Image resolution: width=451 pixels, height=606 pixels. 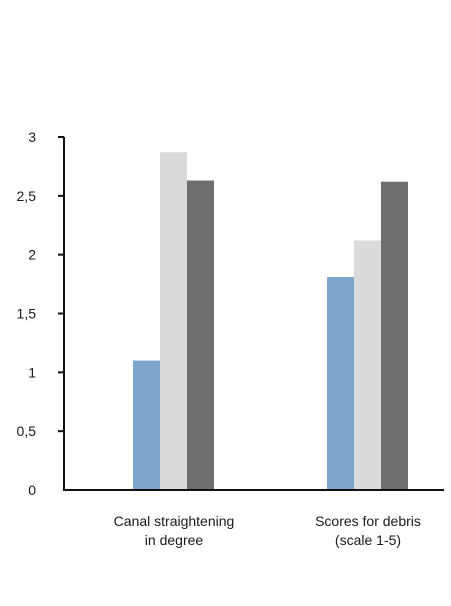 I want to click on y-tick-label-4: 2, so click(x=32, y=255).